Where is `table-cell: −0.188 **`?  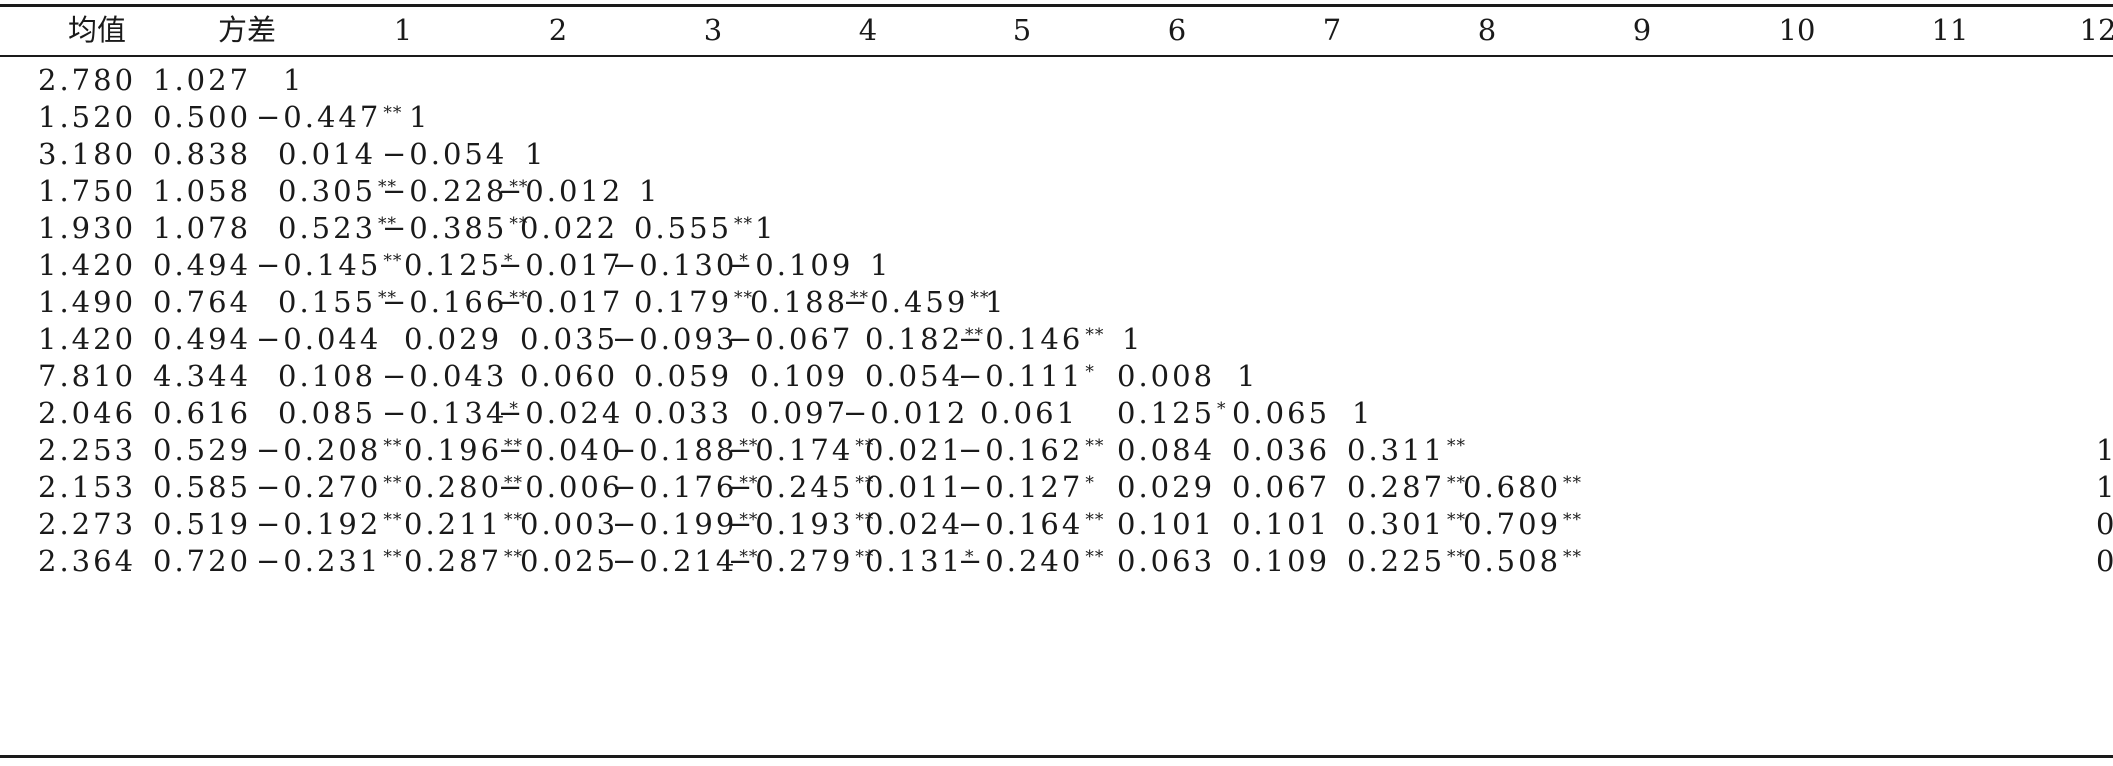 table-cell: −0.188 ** is located at coordinates (685, 450).